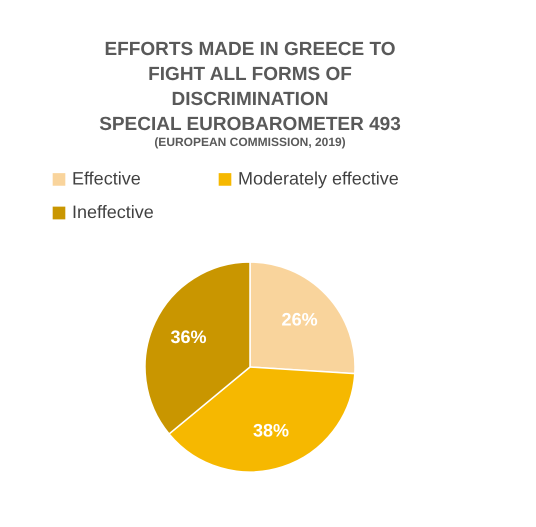  I want to click on data-label: 26%, so click(300, 319).